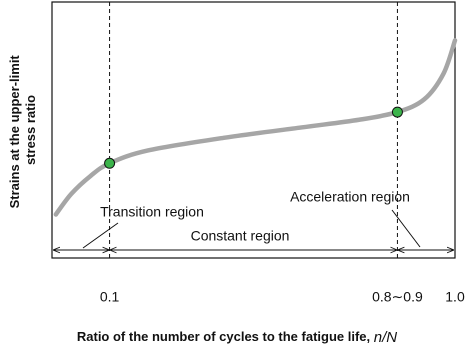 The width and height of the screenshot is (474, 355). Describe the element at coordinates (152, 212) in the screenshot. I see `region-label: Transition region` at that location.